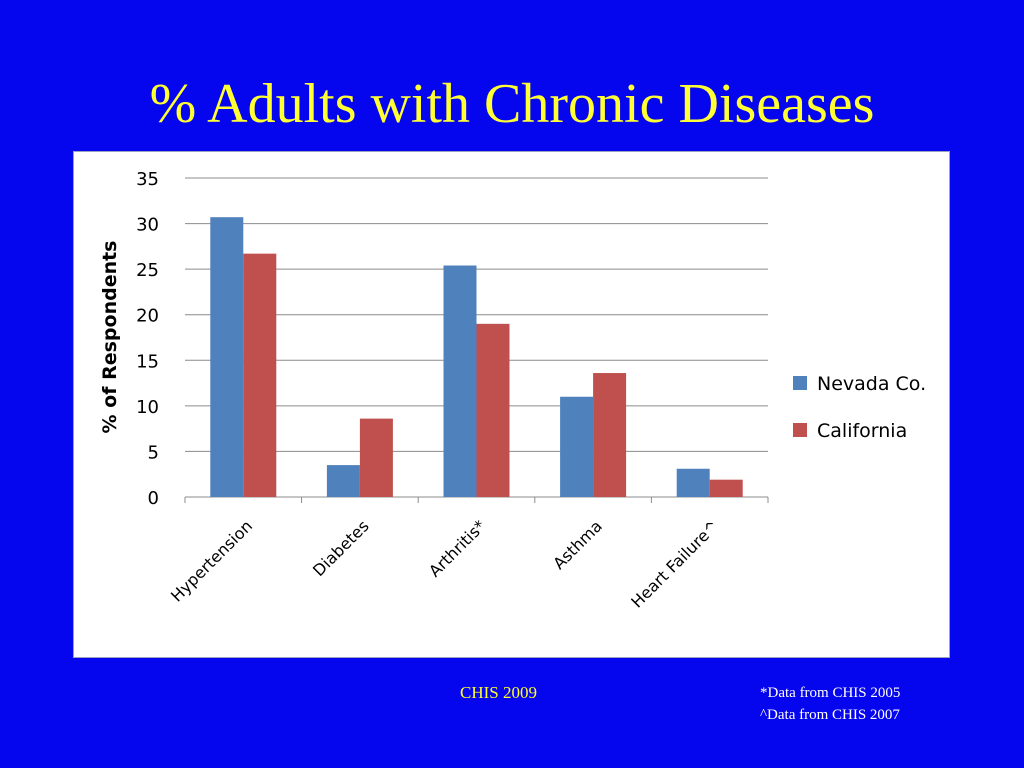 The image size is (1024, 768). Describe the element at coordinates (147, 270) in the screenshot. I see `y-tick-label: 25` at that location.